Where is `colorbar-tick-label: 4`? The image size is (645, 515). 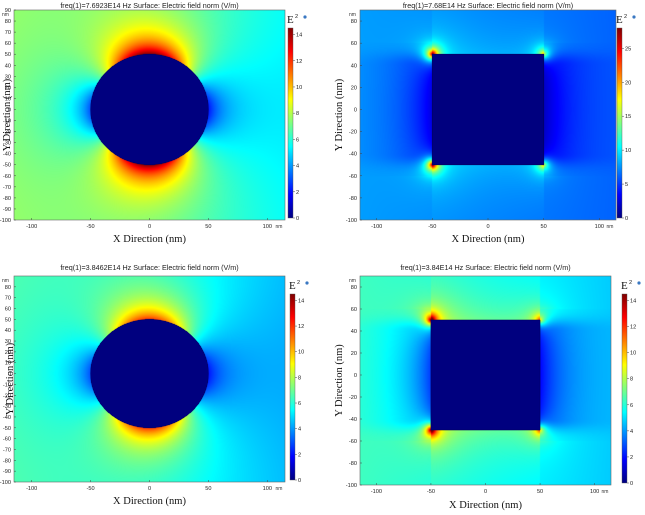 colorbar-tick-label: 4 is located at coordinates (299, 430).